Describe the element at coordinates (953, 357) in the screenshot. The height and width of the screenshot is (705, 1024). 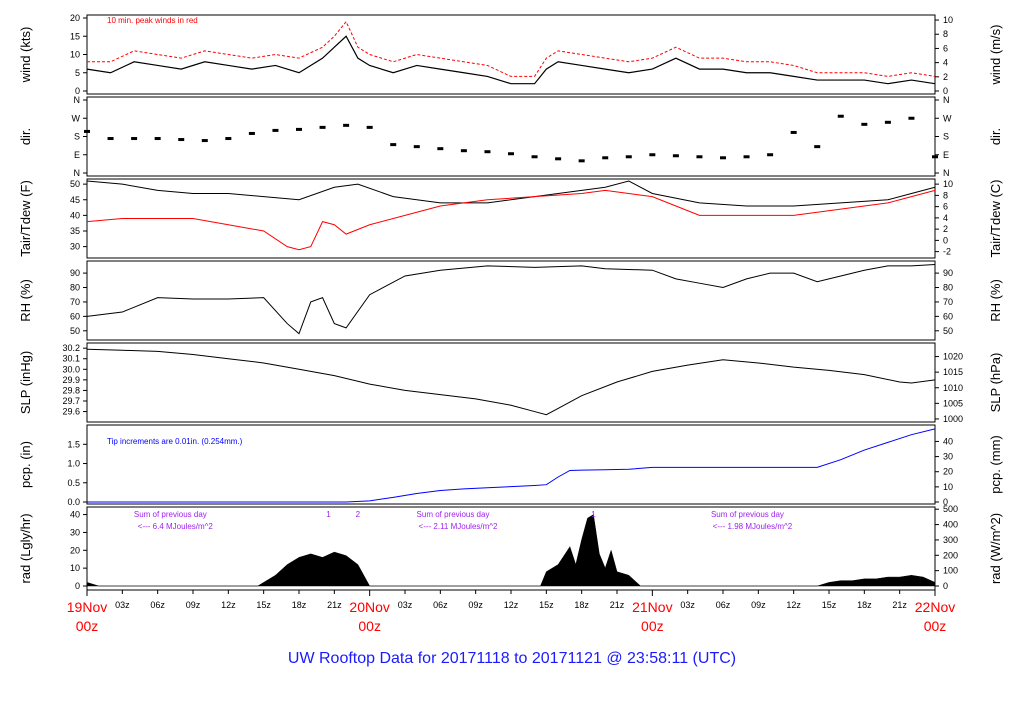
I see `slp-right-axis-label: 1020` at that location.